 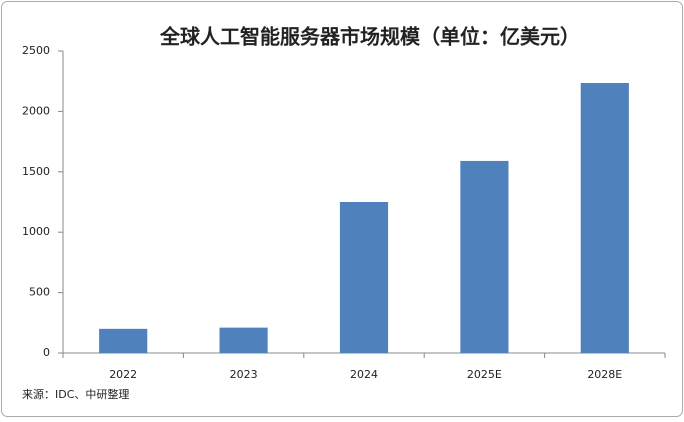 I want to click on source-note: 来源：IDC、中研整理, so click(x=75, y=394).